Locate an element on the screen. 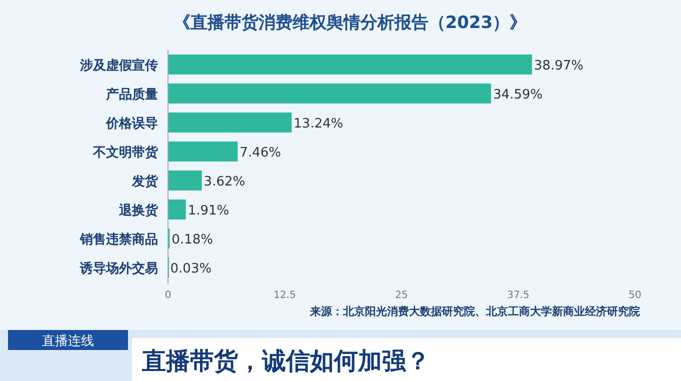  category: 诱导场外交易 is located at coordinates (119, 269).